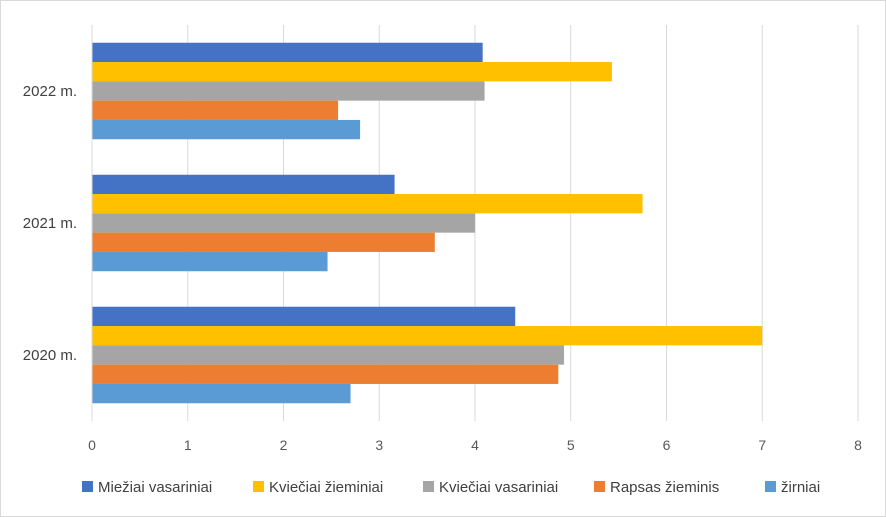 The height and width of the screenshot is (517, 886). Describe the element at coordinates (667, 445) in the screenshot. I see `x-tick-label: 6` at that location.